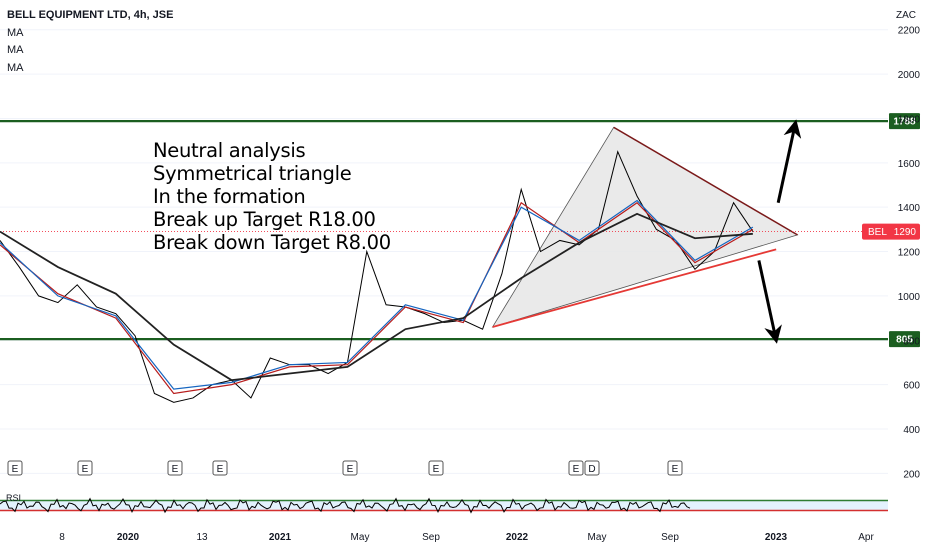 This screenshot has width=932, height=550. I want to click on y-tick-label: 800, so click(911, 341).